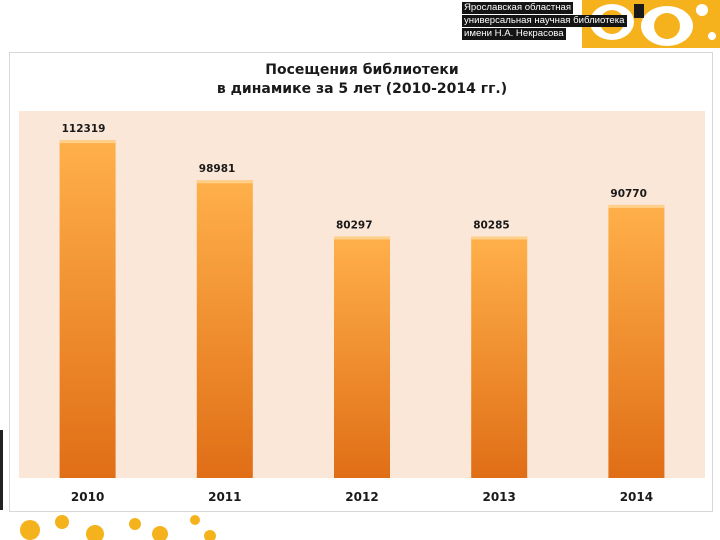 The width and height of the screenshot is (720, 540). What do you see at coordinates (636, 206) in the screenshot?
I see `bar-cap-2014` at bounding box center [636, 206].